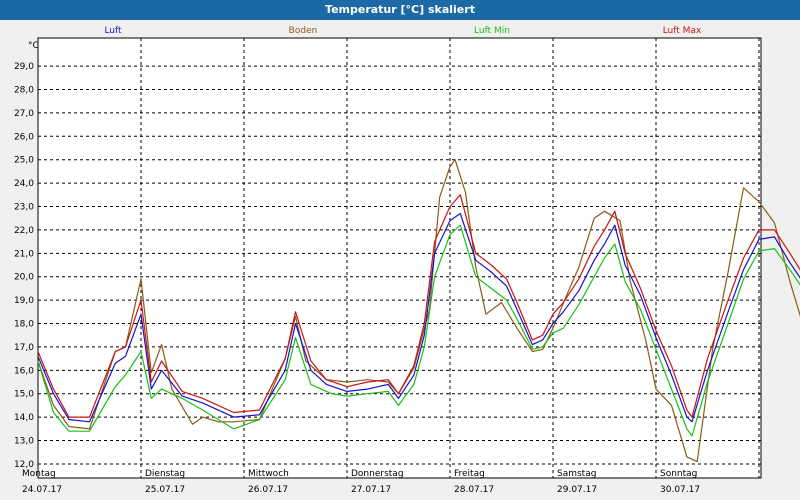 This screenshot has height=500, width=800. I want to click on y-tick-label: 27,0, so click(24, 114).